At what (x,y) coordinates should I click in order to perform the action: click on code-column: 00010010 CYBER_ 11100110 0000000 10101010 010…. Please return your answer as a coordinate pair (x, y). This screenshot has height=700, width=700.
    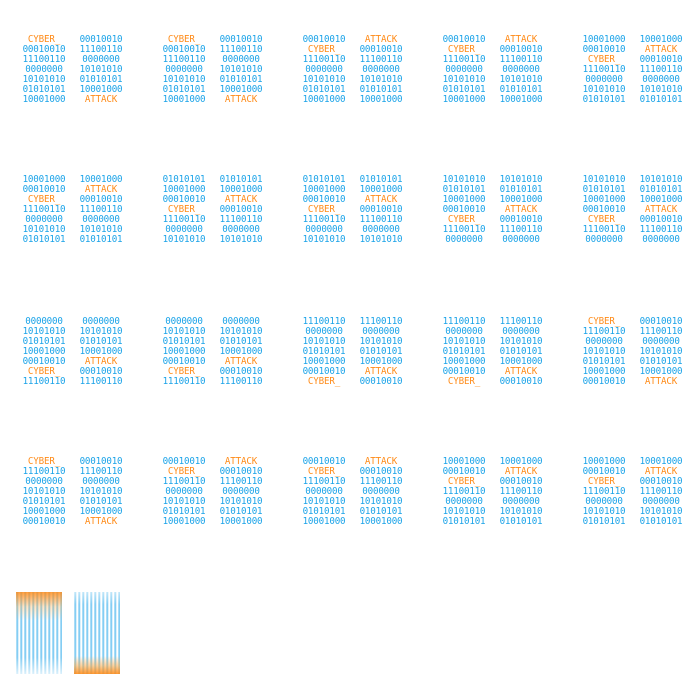
    Looking at the image, I should click on (184, 492).